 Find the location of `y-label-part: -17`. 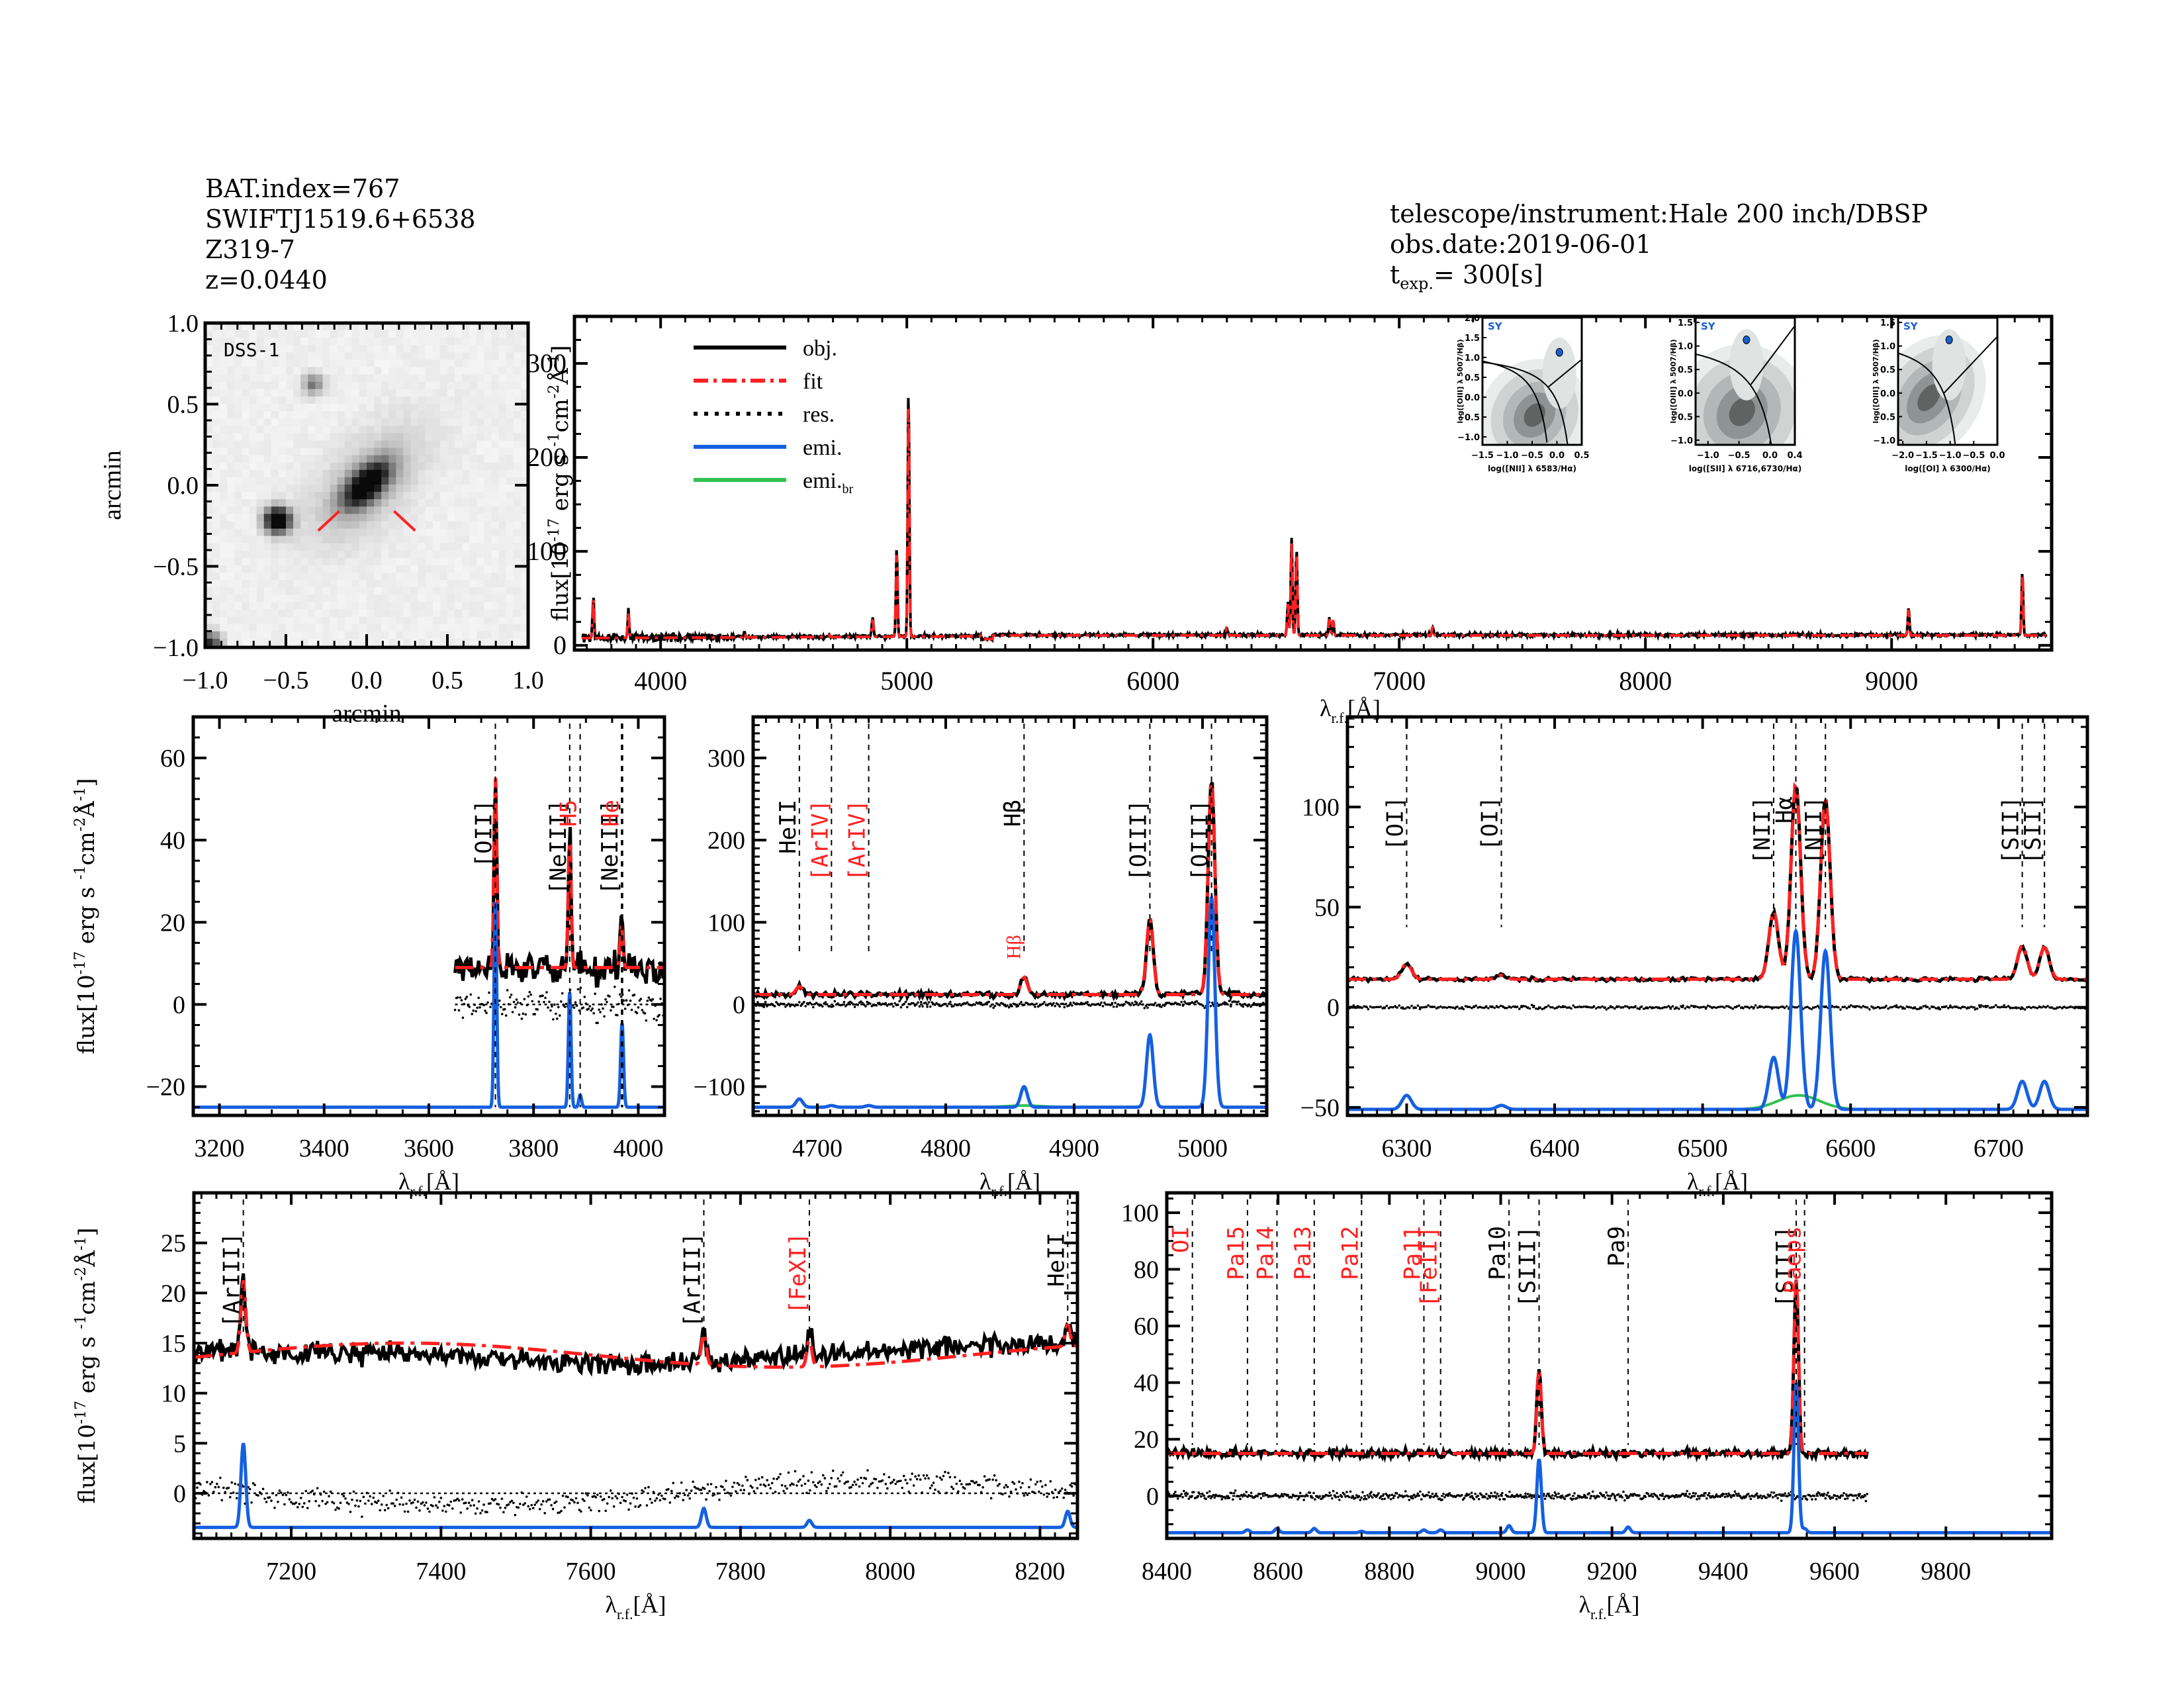

y-label-part: -17 is located at coordinates (554, 529).